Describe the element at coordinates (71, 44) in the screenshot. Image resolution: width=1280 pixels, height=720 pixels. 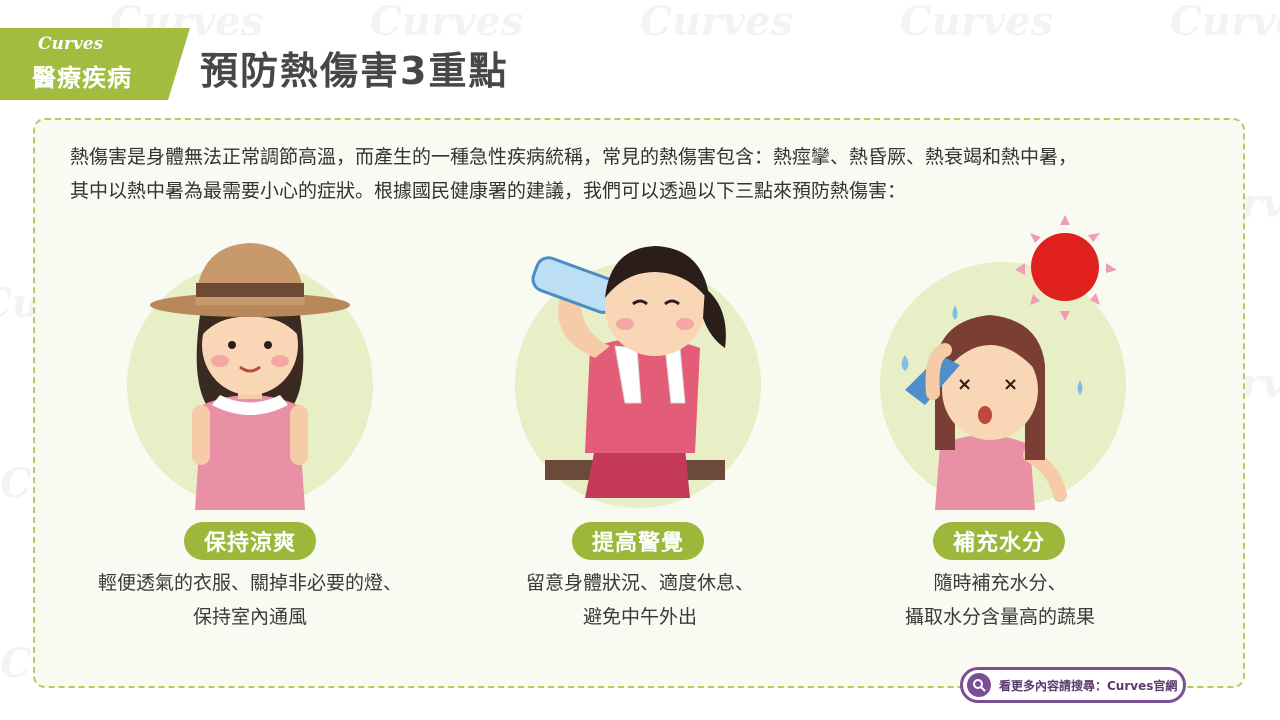
I see `brand-logo-text: Curves` at that location.